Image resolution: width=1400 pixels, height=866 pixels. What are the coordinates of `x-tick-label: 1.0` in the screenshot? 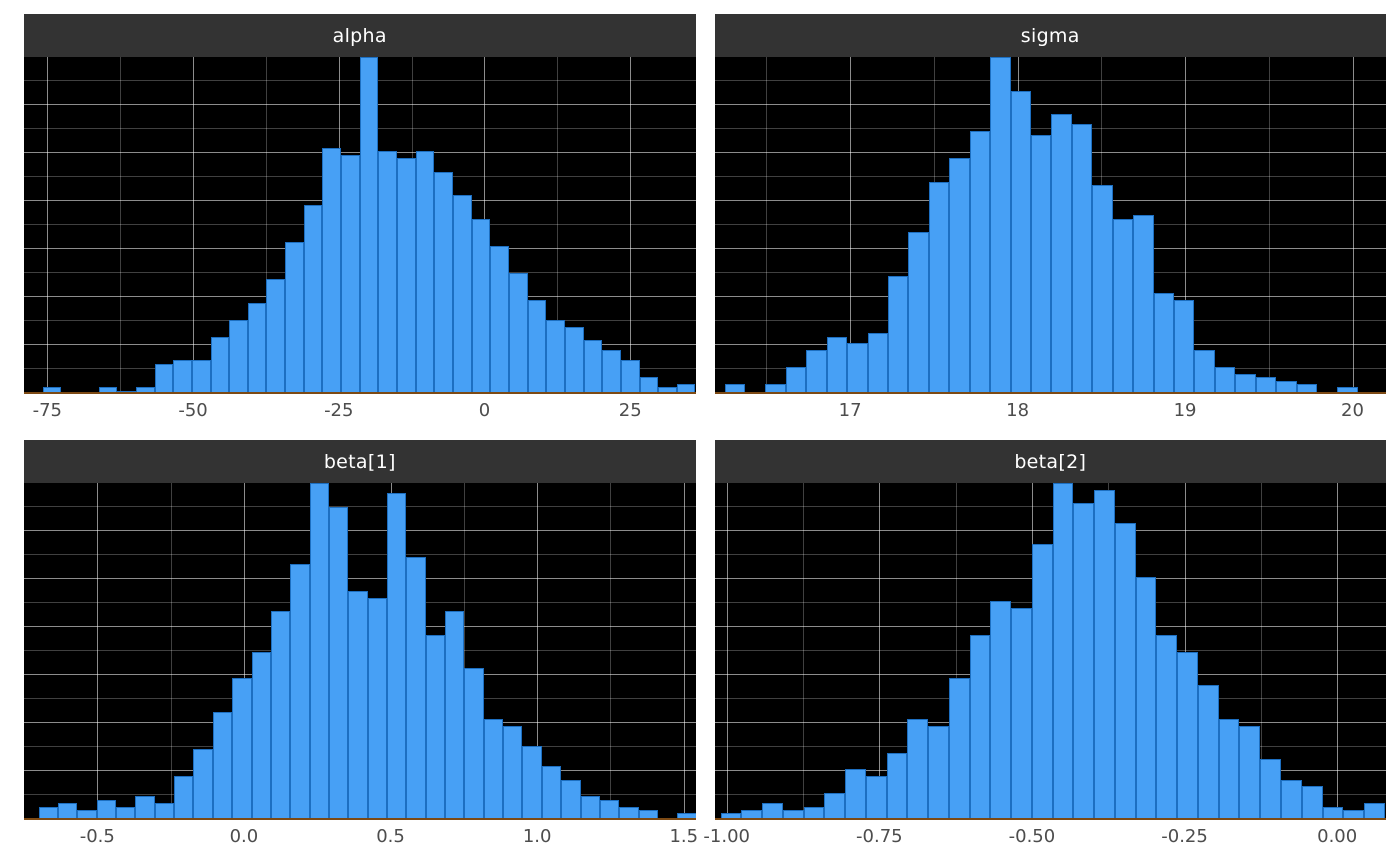 It's located at (537, 836).